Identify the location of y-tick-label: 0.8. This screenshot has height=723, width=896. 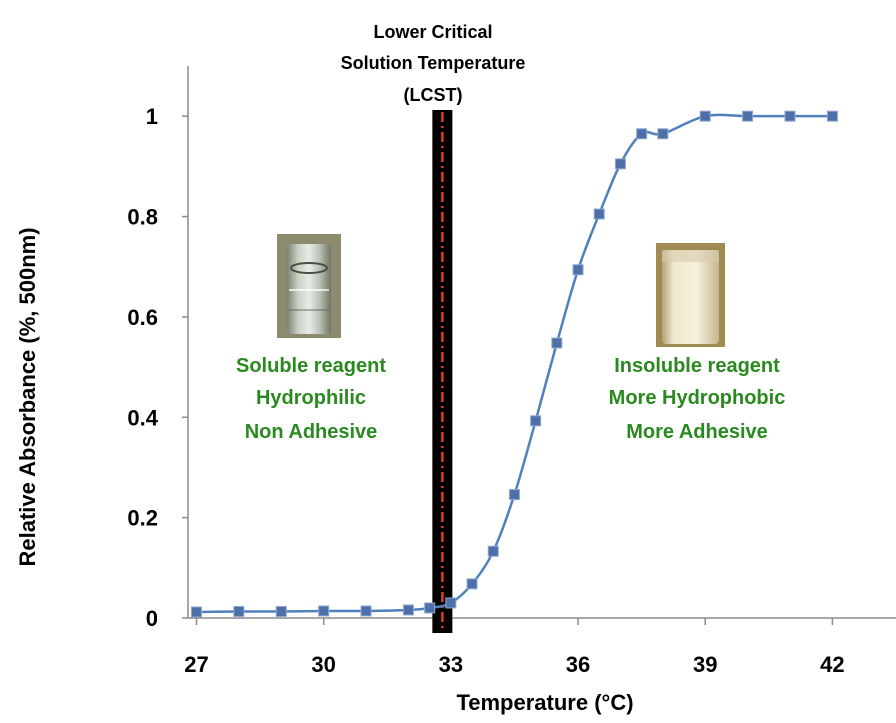
(142, 217).